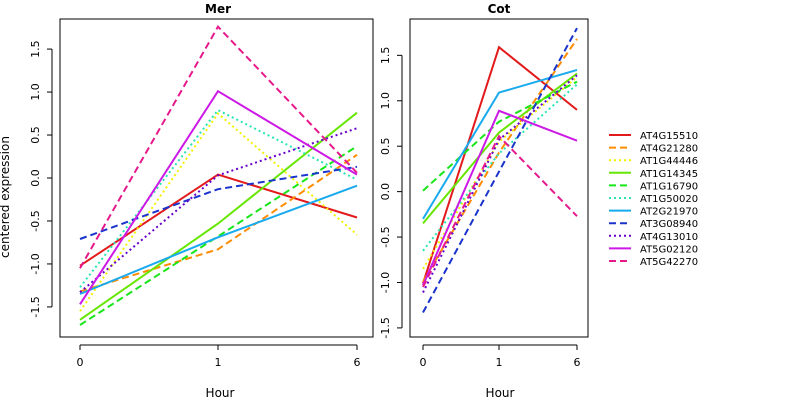  I want to click on series-line-mer-at2g21970, so click(218, 239).